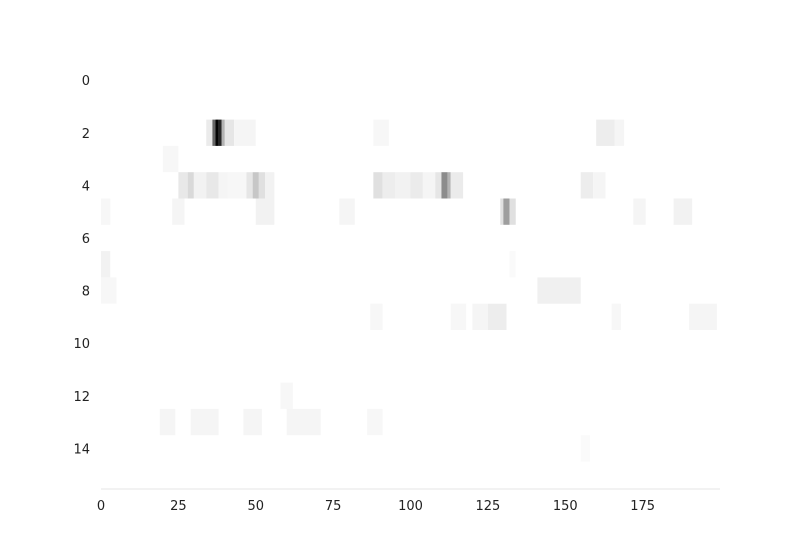 This screenshot has width=800, height=550. Describe the element at coordinates (86, 186) in the screenshot. I see `y-tick-label: 4` at that location.